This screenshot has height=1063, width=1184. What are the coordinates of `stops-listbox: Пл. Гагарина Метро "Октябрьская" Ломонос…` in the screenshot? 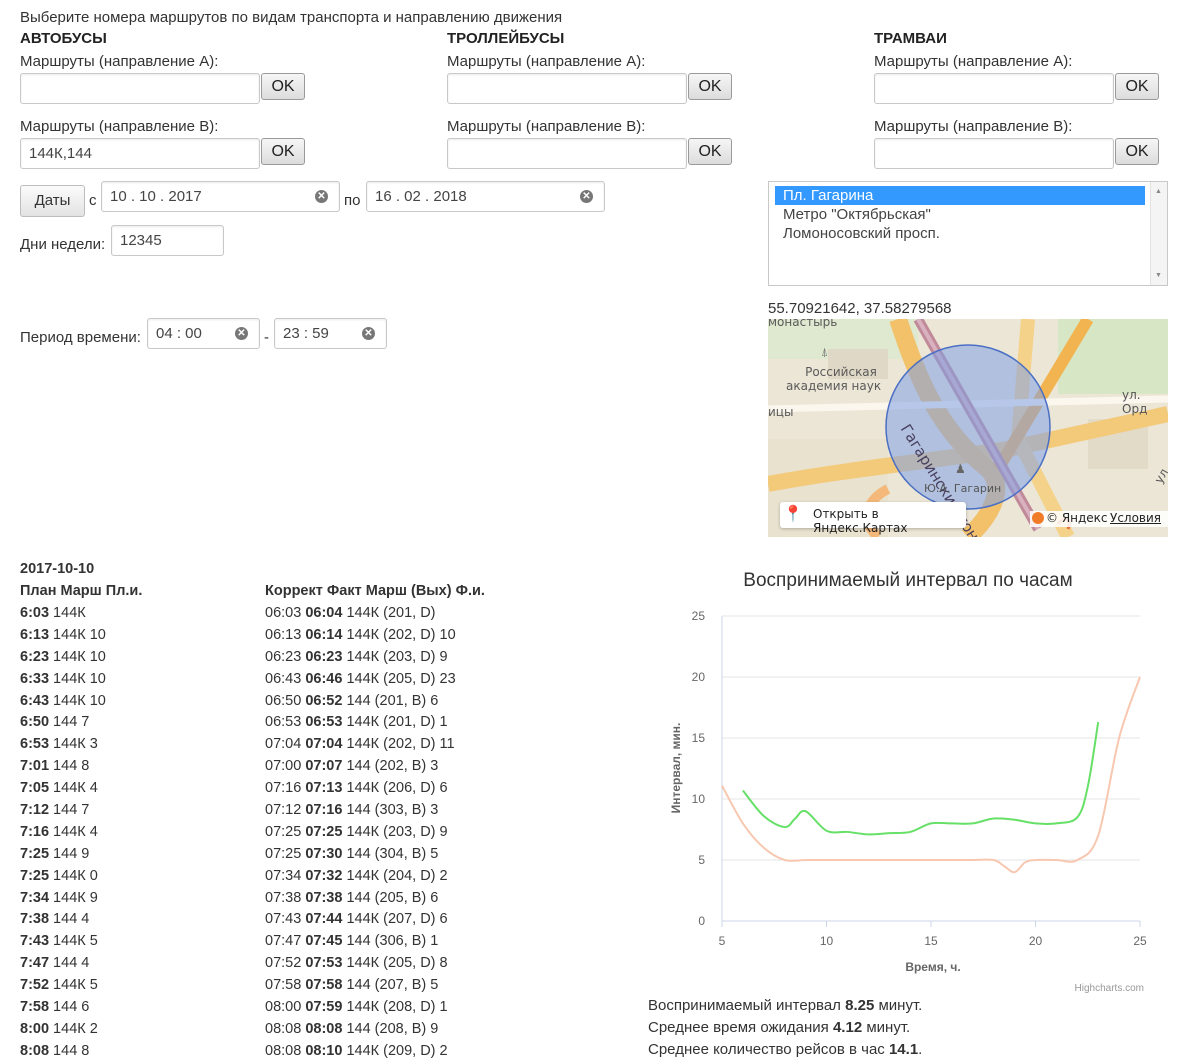 It's located at (968, 233).